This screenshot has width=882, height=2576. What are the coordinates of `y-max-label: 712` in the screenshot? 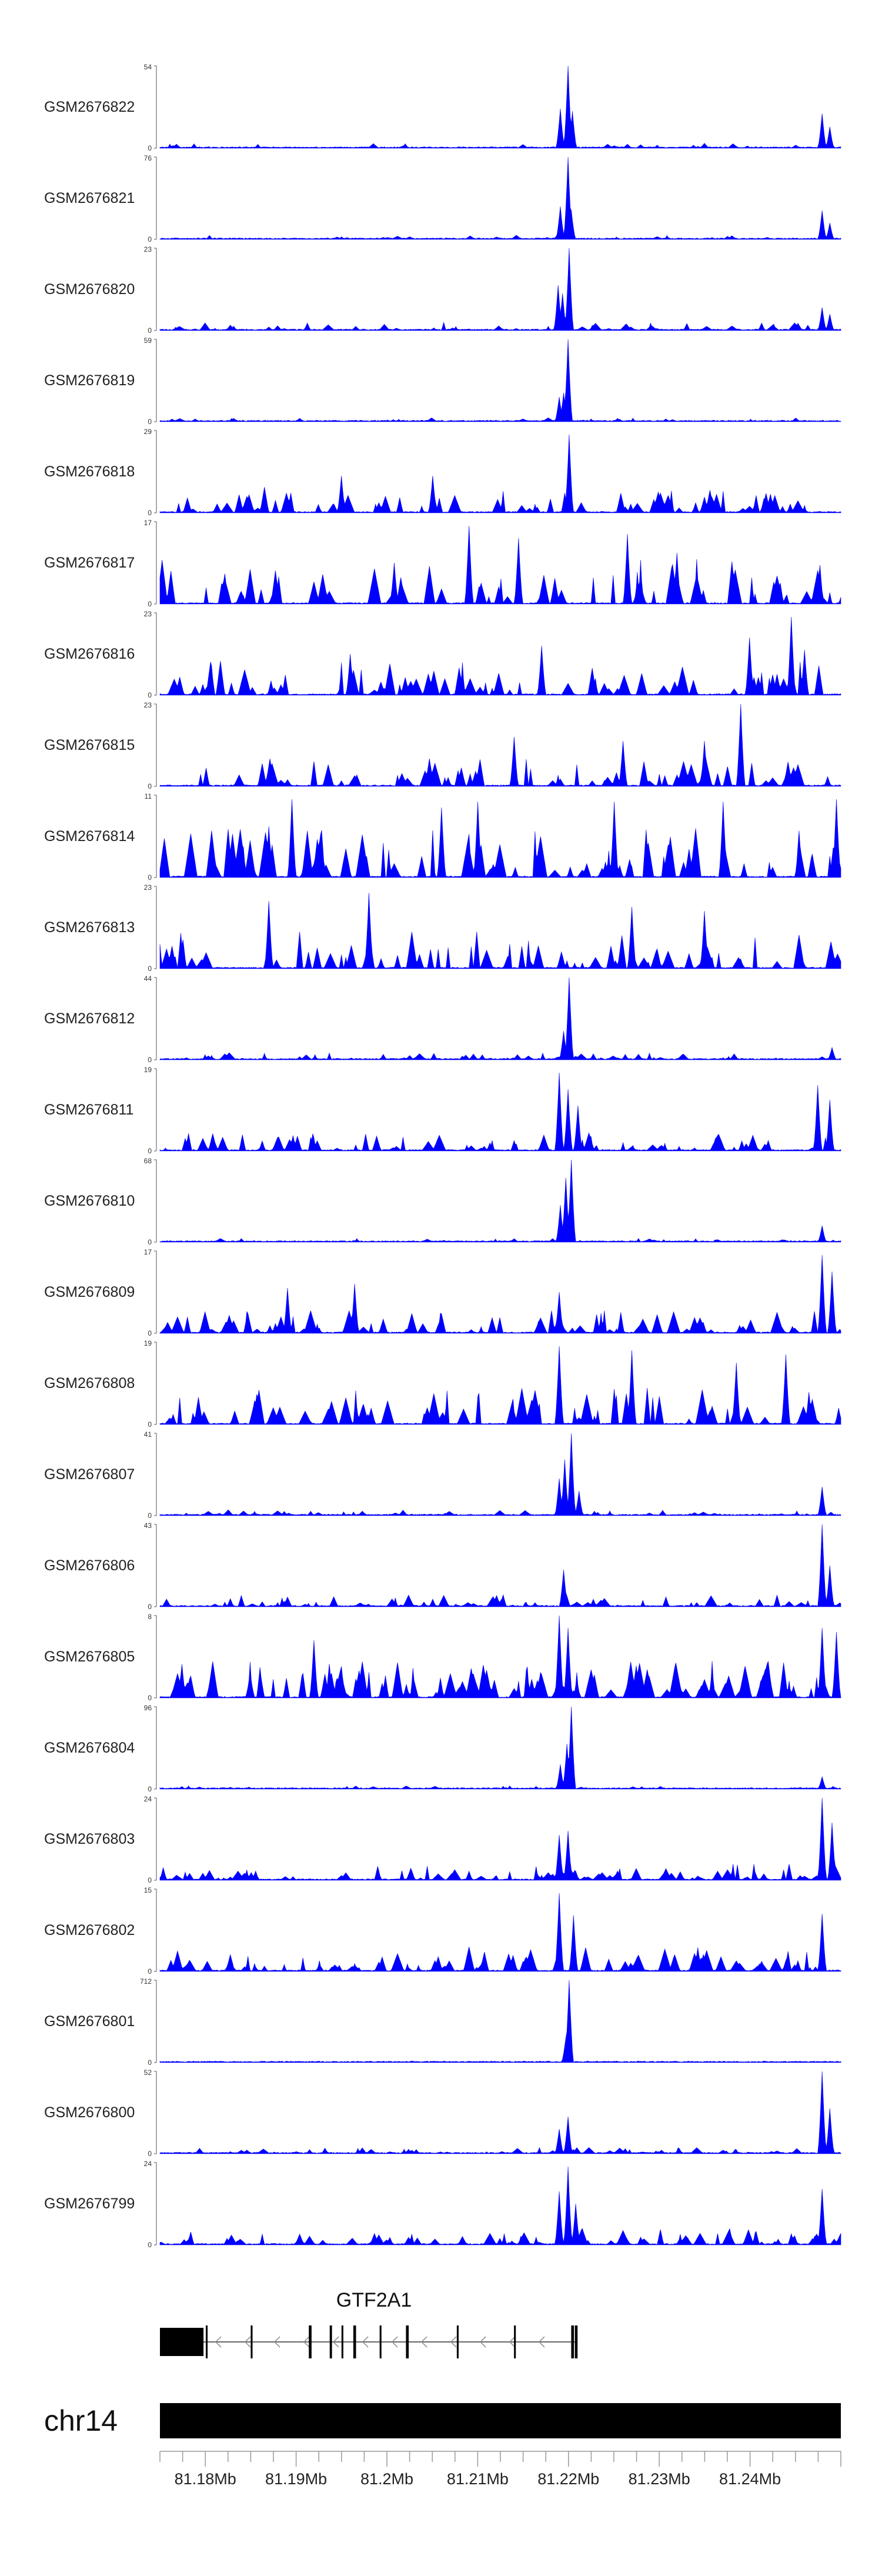 It's located at (146, 1981).